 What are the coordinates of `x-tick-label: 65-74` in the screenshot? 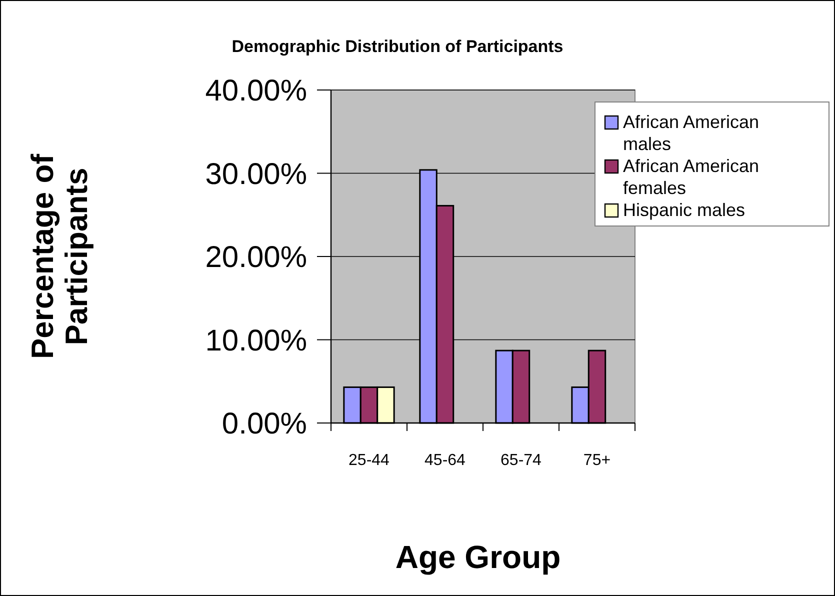 It's located at (521, 460).